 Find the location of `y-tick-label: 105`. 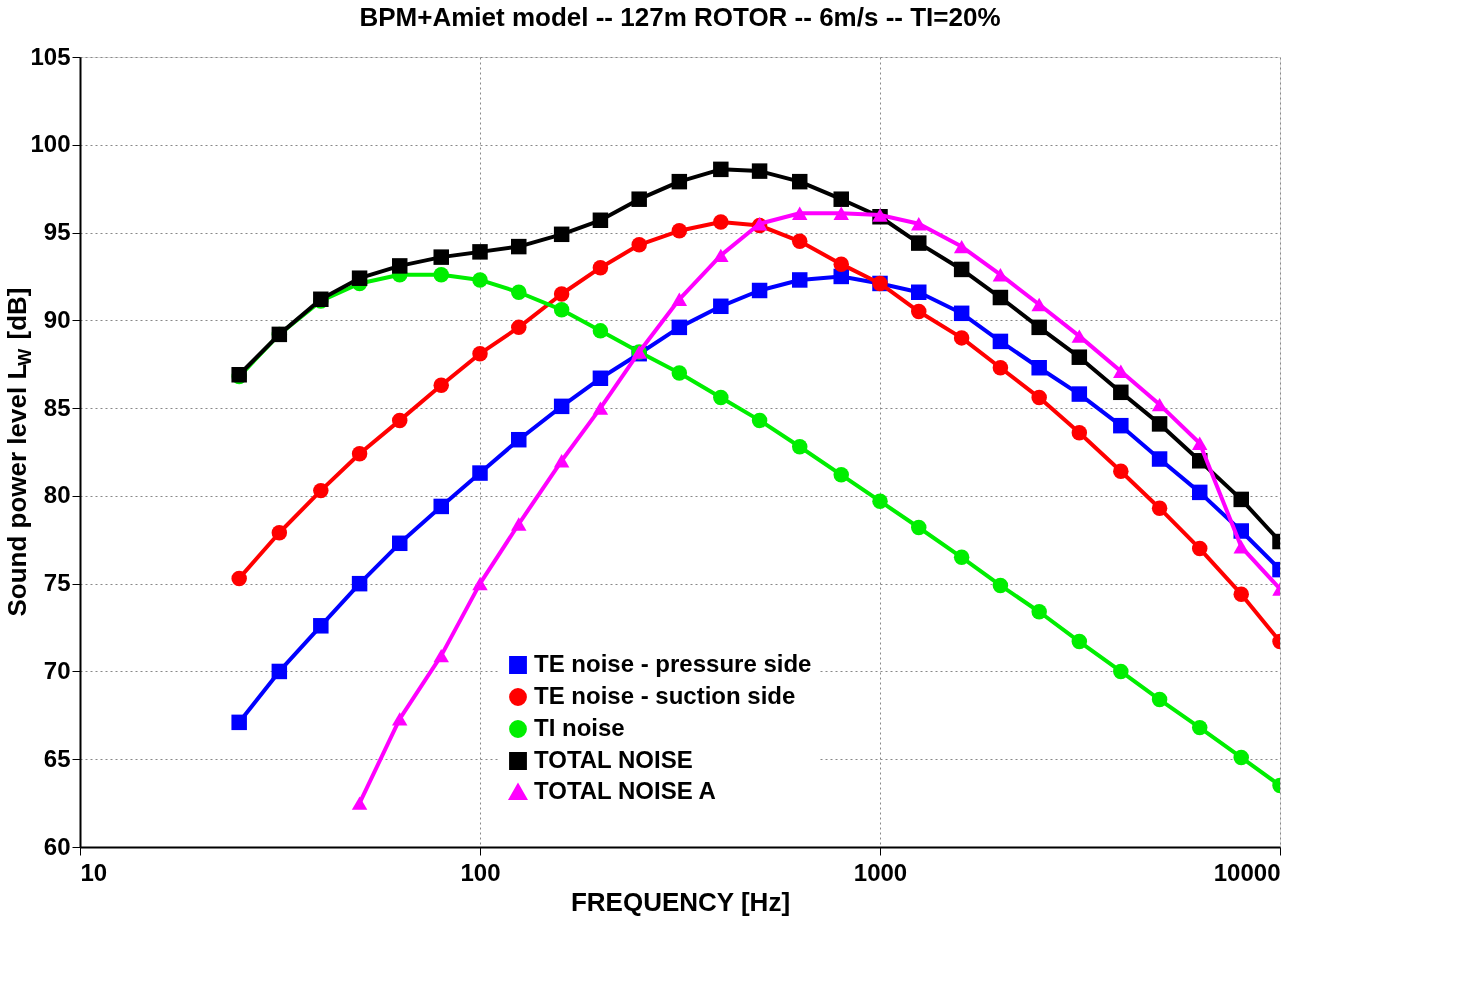

y-tick-label: 105 is located at coordinates (50, 56).